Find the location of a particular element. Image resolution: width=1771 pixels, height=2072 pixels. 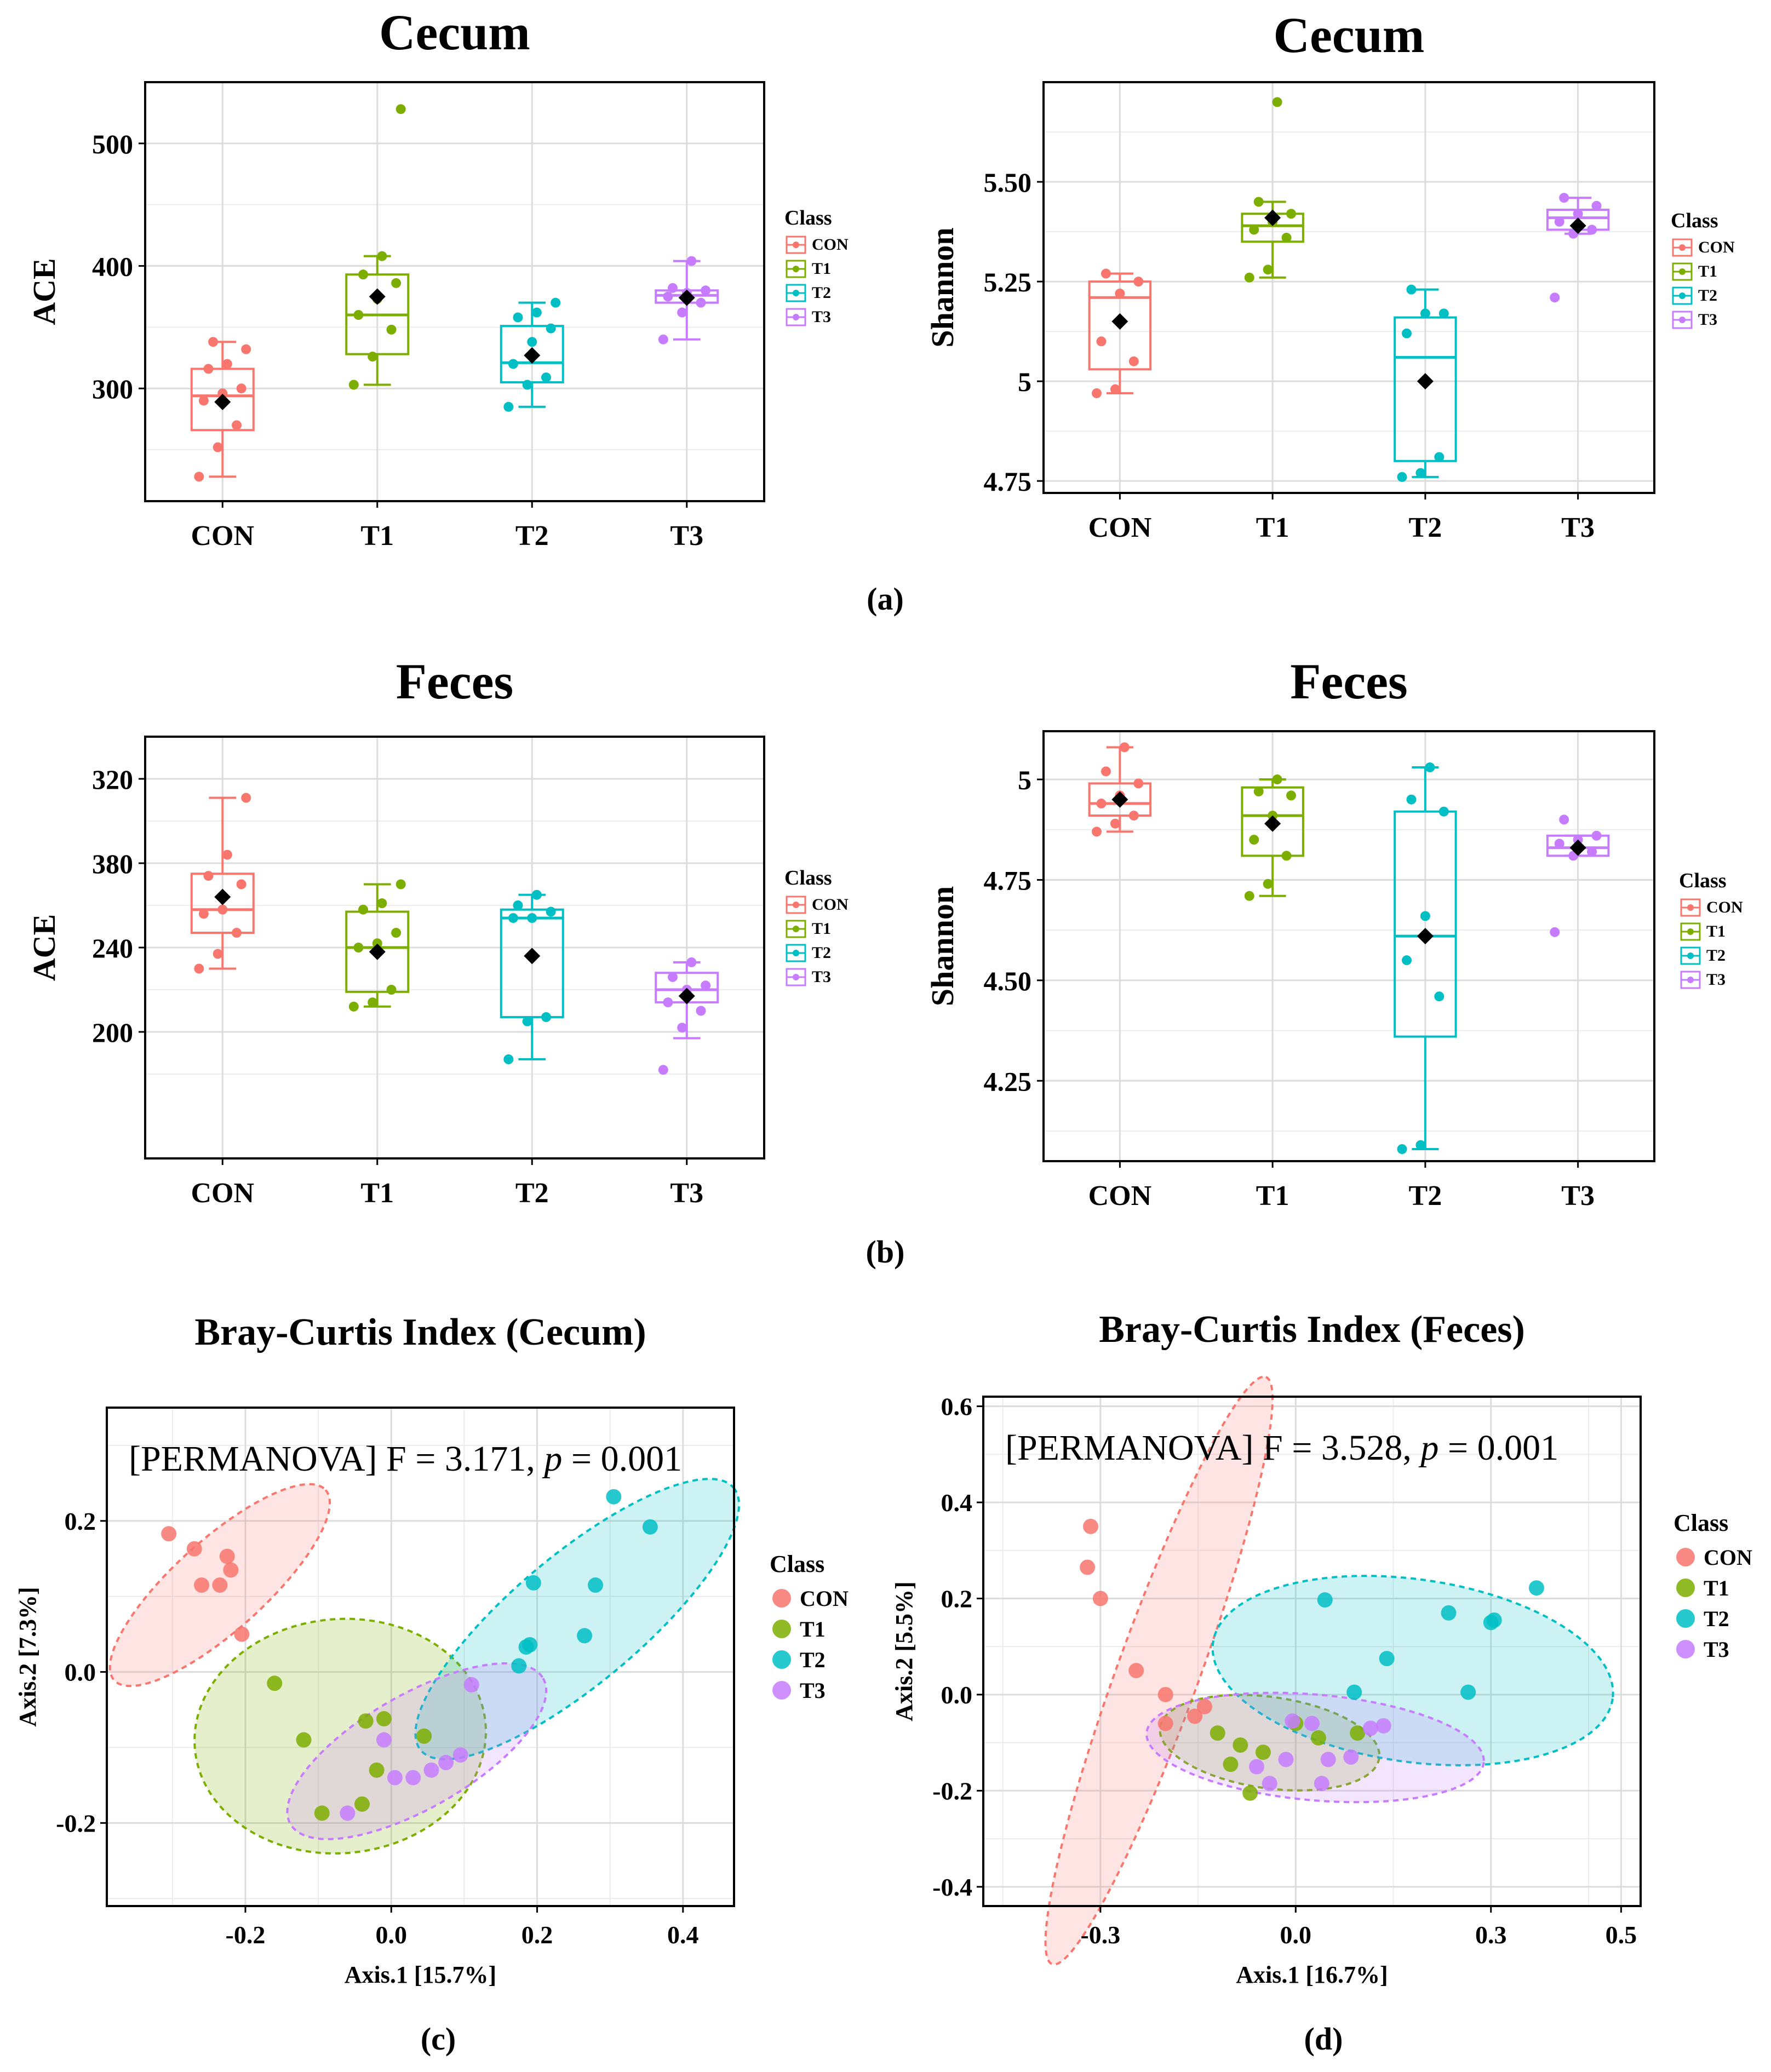

chart-title: Feces is located at coordinates (1349, 681).